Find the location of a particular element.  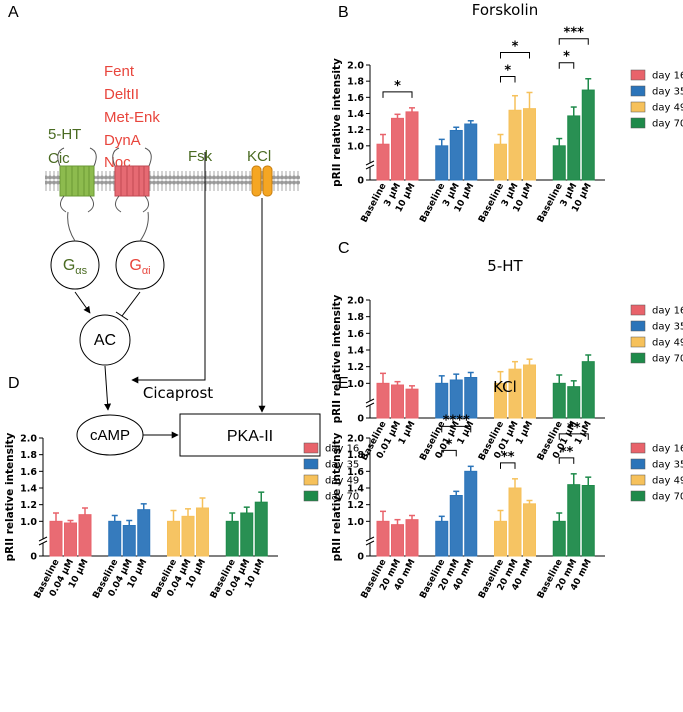

arrow is located at coordinates (108, 388).